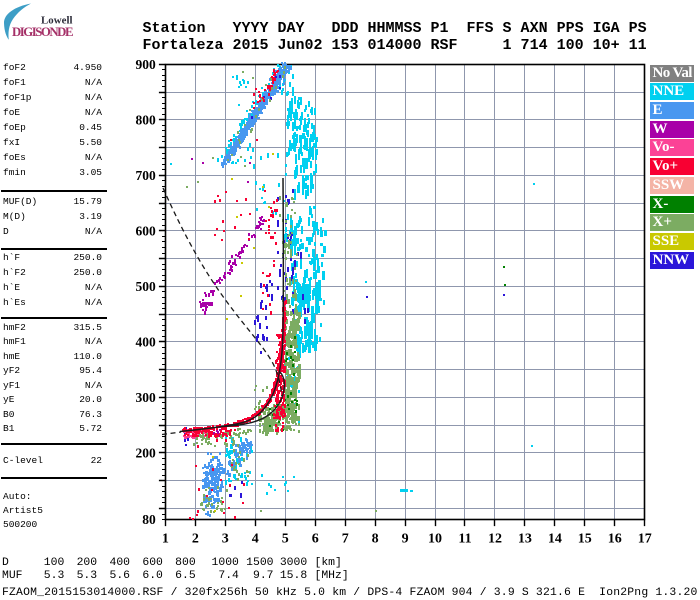 The height and width of the screenshot is (600, 700). I want to click on svg-text: 400, so click(146, 342).